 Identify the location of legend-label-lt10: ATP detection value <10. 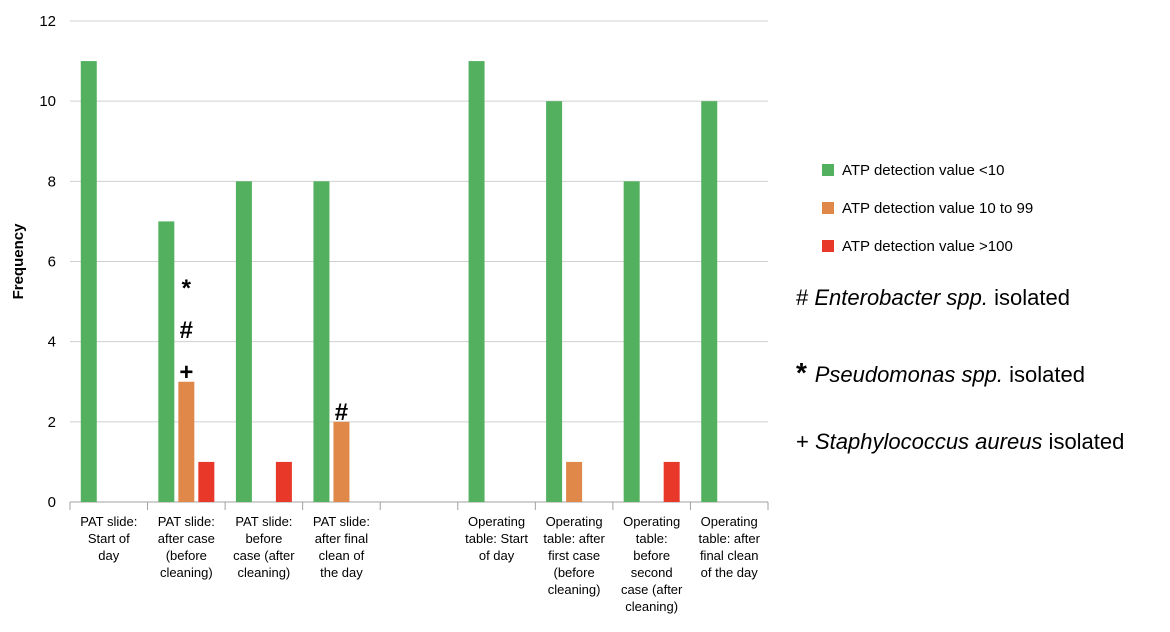
(923, 170).